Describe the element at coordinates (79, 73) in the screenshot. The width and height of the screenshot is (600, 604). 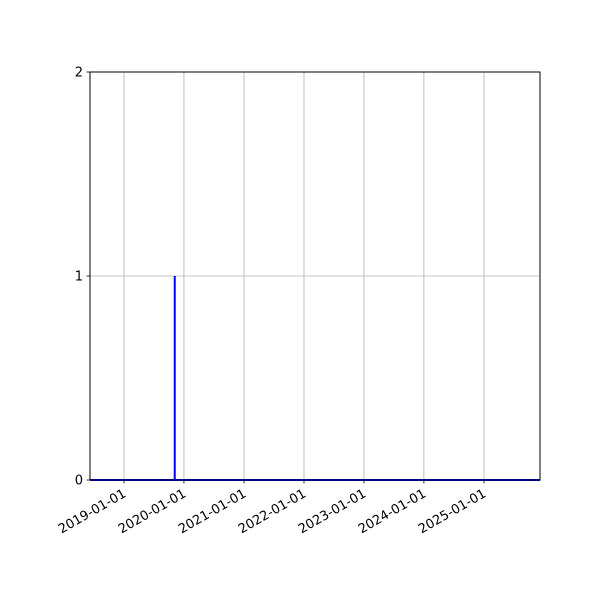
I see `y-tick-label: 2` at that location.